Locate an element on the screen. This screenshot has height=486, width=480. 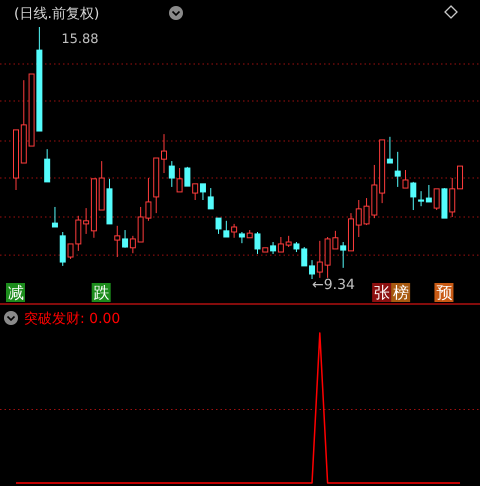
signal-badge: 跌 is located at coordinates (102, 292).